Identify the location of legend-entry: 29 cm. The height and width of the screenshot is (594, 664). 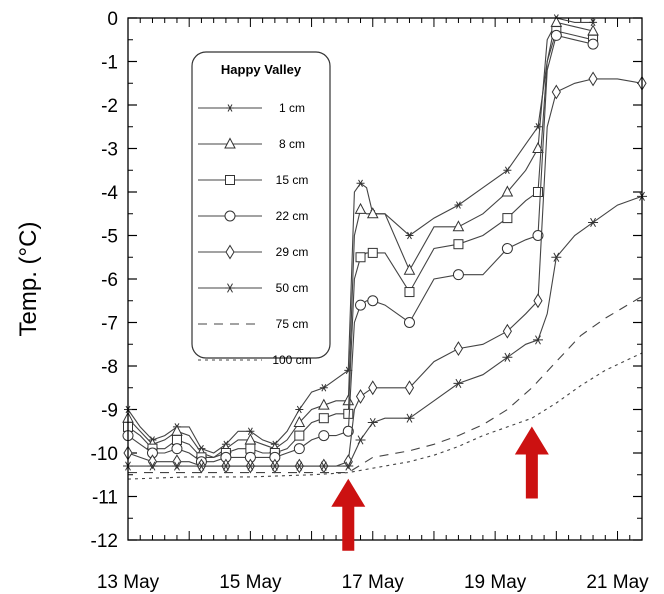
(292, 252).